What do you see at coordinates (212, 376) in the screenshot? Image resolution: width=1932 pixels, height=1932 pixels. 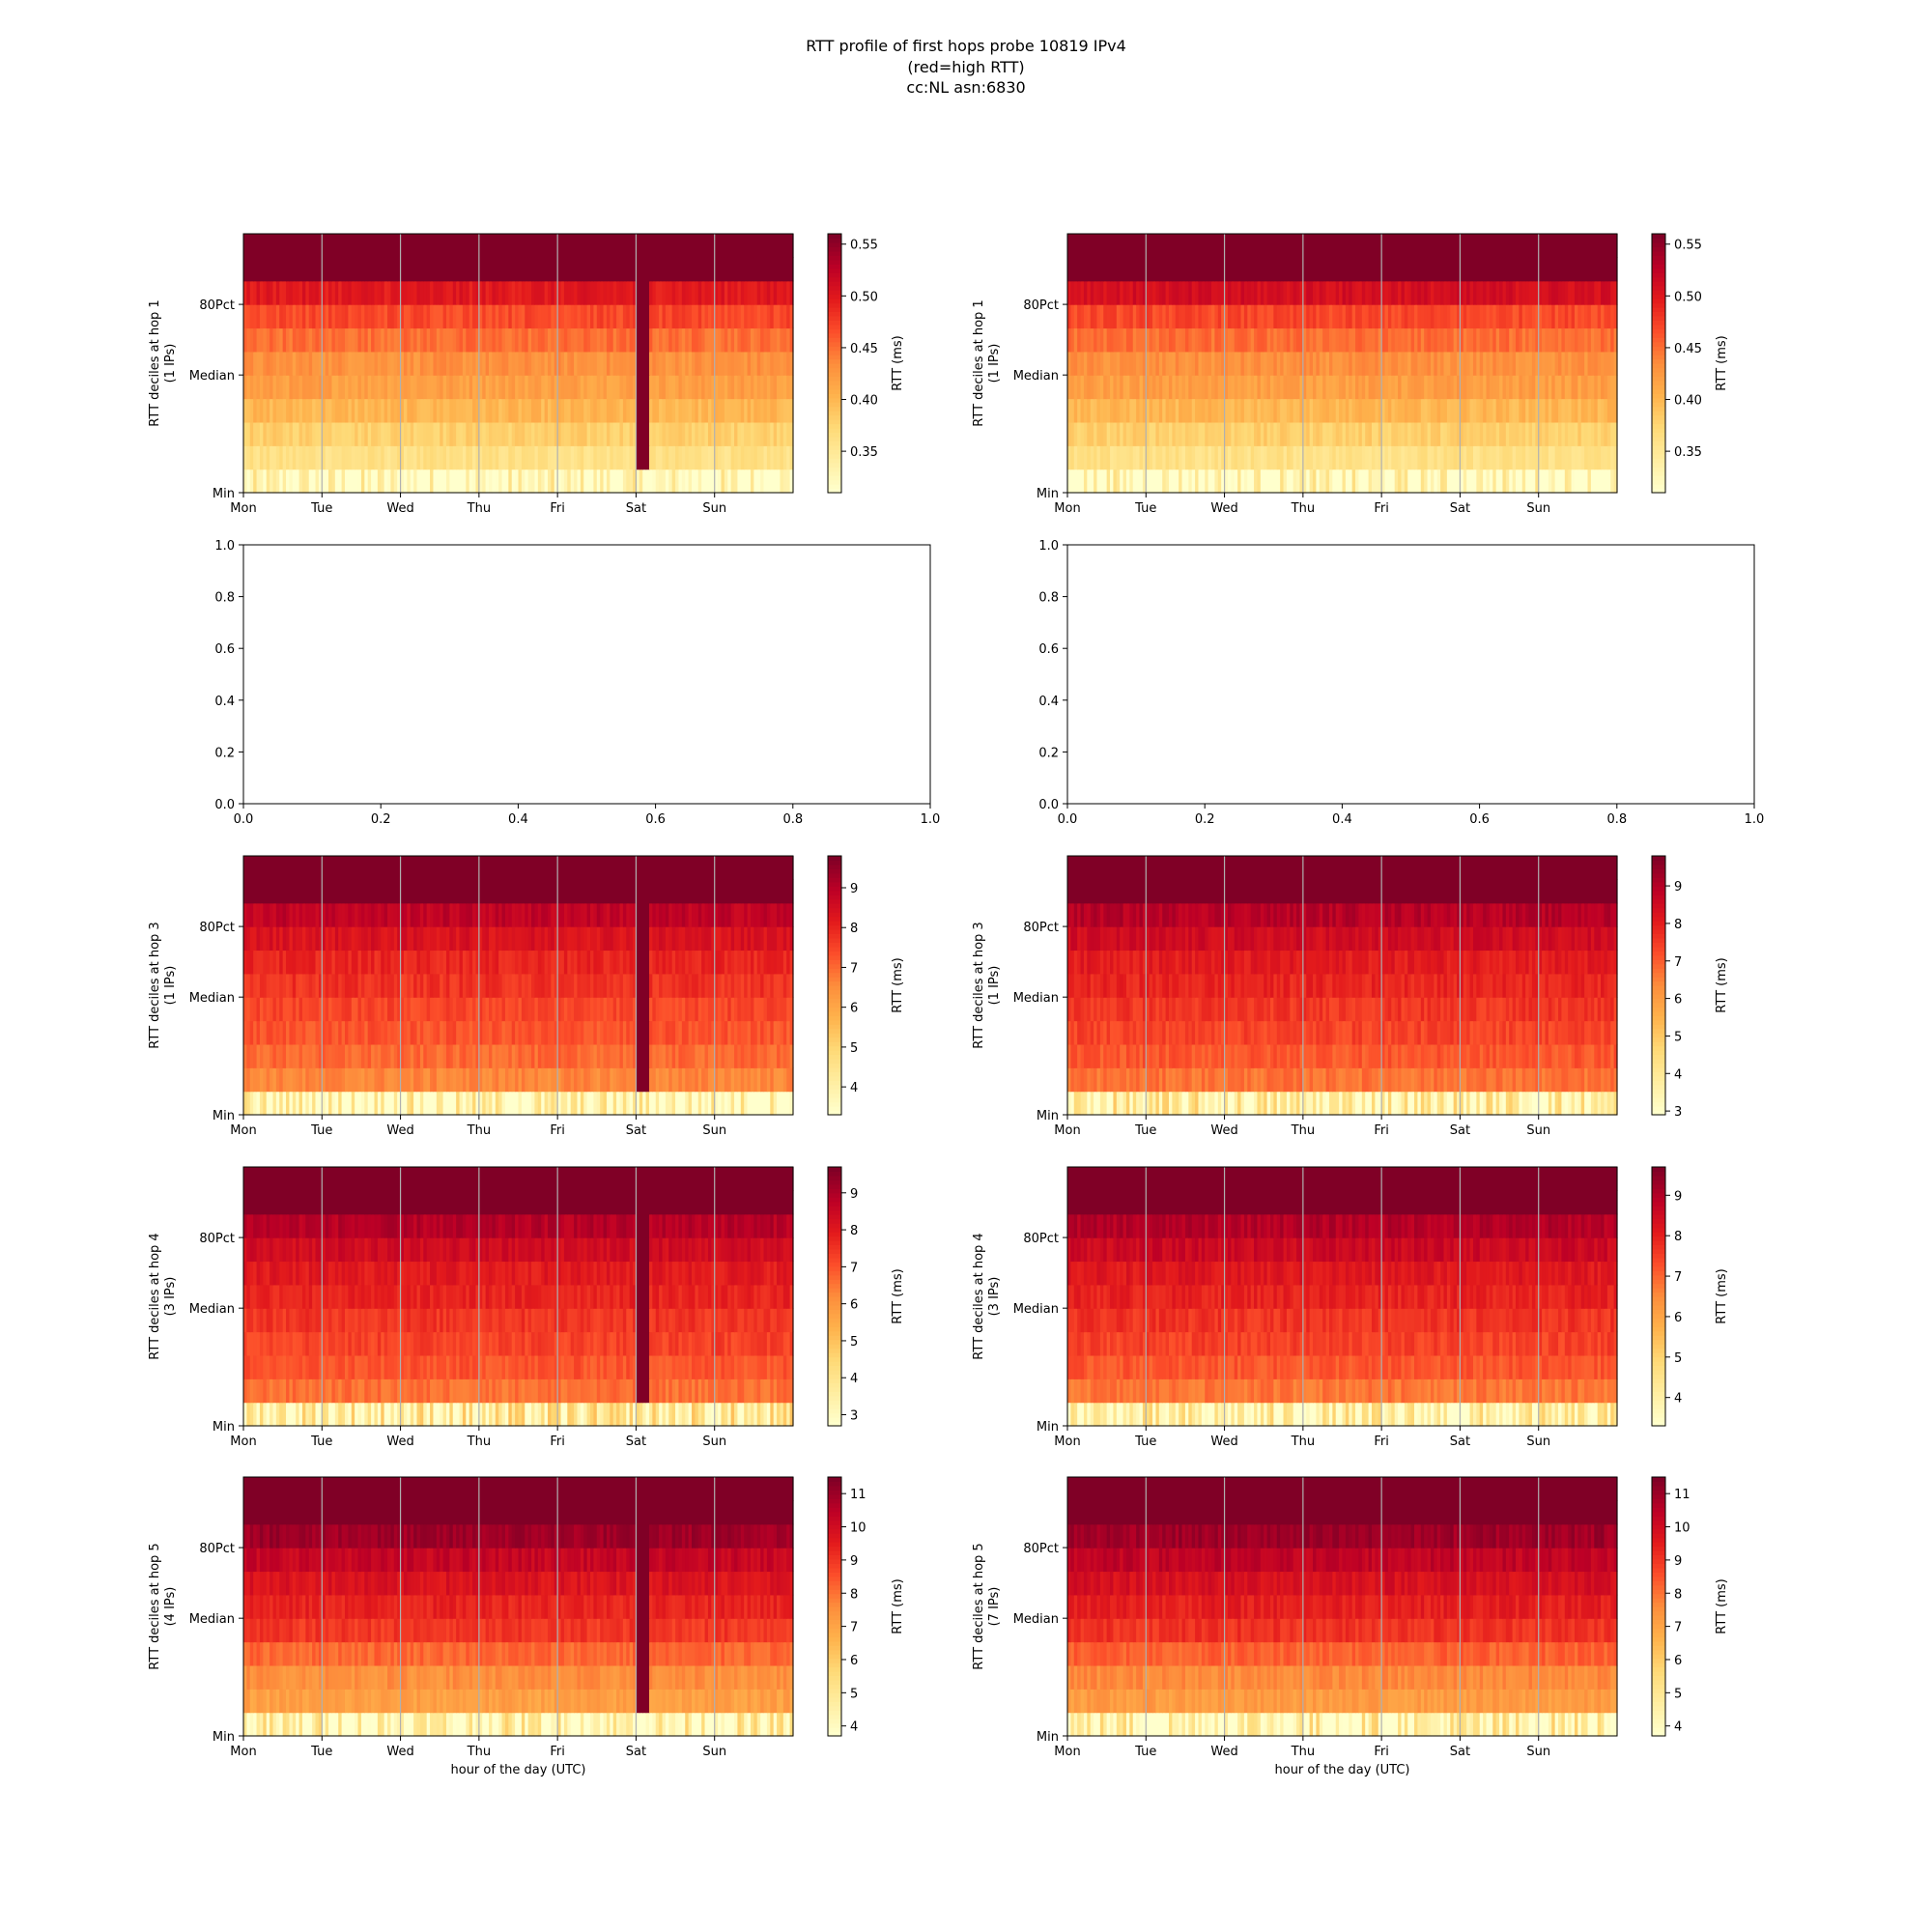 I see `hop1-left-y-tick-label: Median` at bounding box center [212, 376].